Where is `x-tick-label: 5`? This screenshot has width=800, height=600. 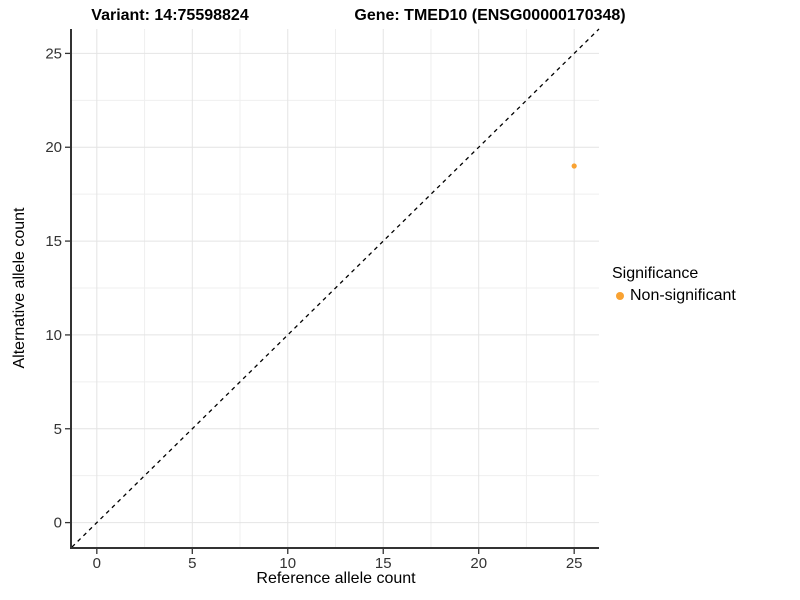
x-tick-label: 5 is located at coordinates (192, 563).